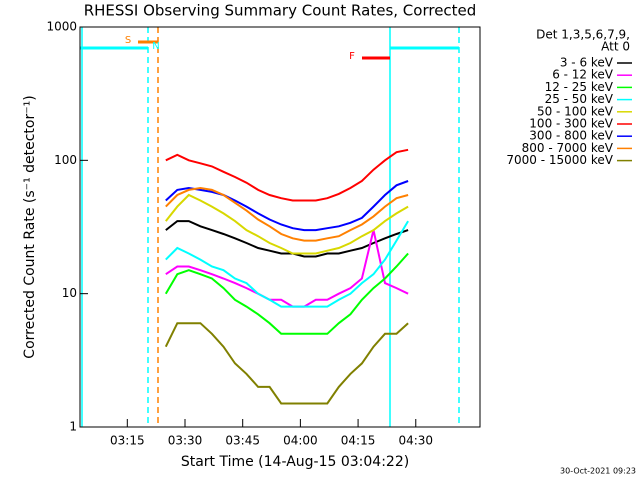 This screenshot has width=640, height=480. What do you see at coordinates (185, 441) in the screenshot?
I see `x-tick-label: 03:30` at bounding box center [185, 441].